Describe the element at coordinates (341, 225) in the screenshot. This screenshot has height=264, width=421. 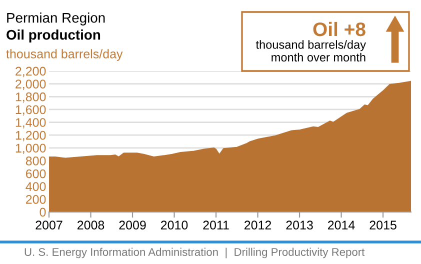
I see `x-tick-label: 2014` at that location.